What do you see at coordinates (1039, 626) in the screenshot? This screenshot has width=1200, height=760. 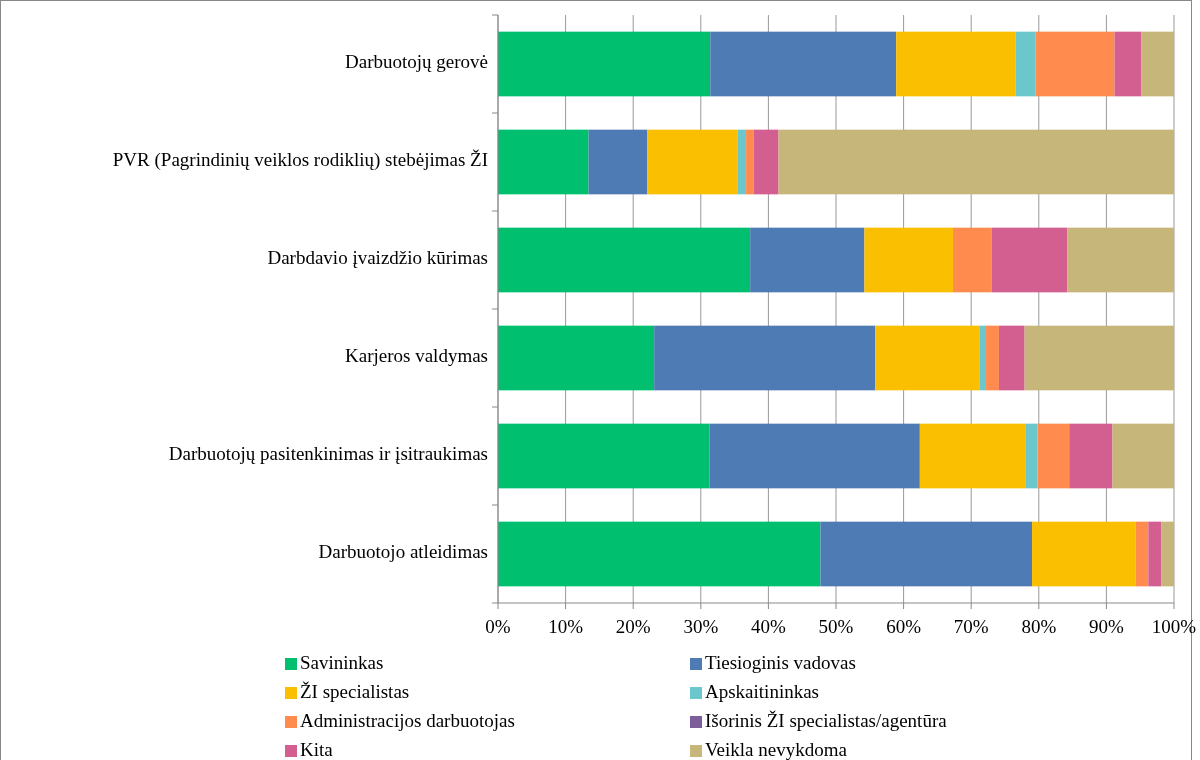 I see `x-tick-label: 80%` at bounding box center [1039, 626].